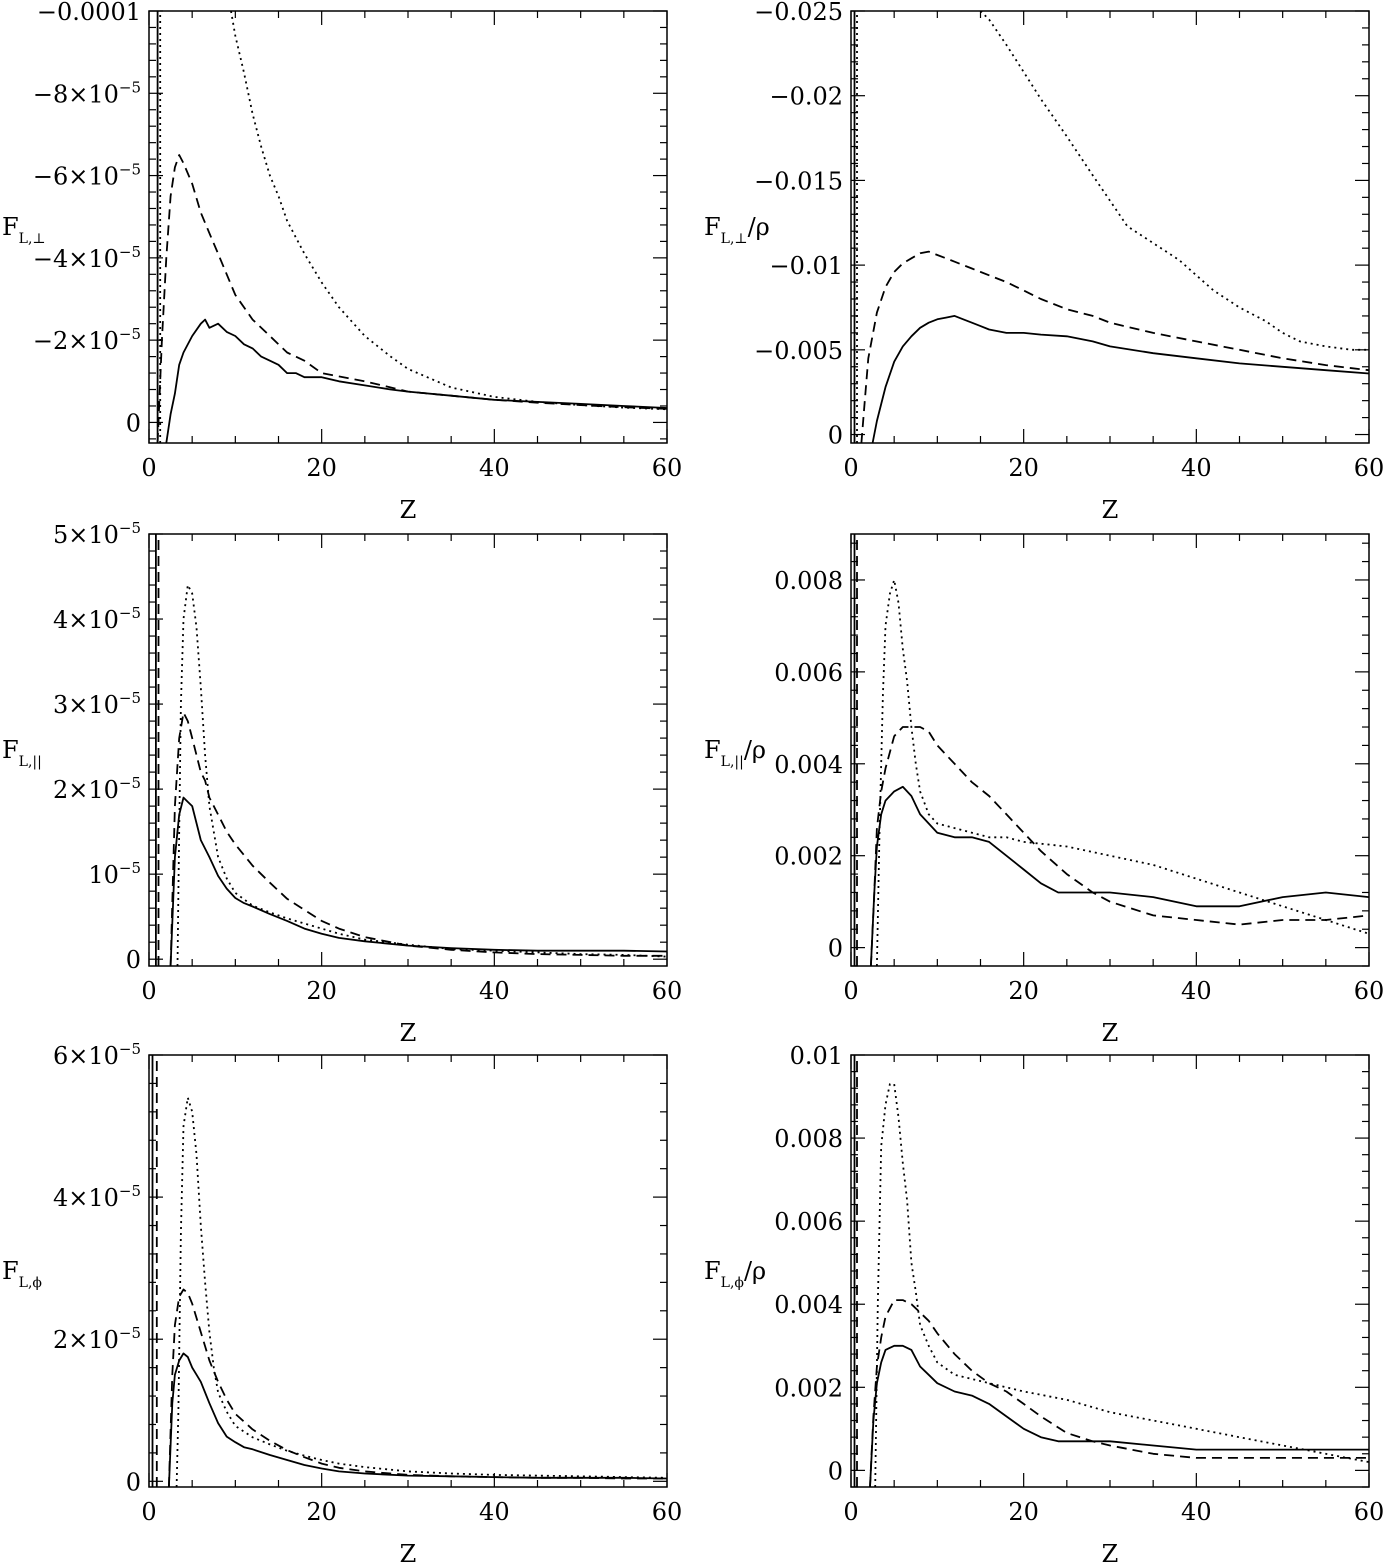 The width and height of the screenshot is (1384, 1564). I want to click on y-tick-label: −4×10⁻⁵, so click(87, 258).